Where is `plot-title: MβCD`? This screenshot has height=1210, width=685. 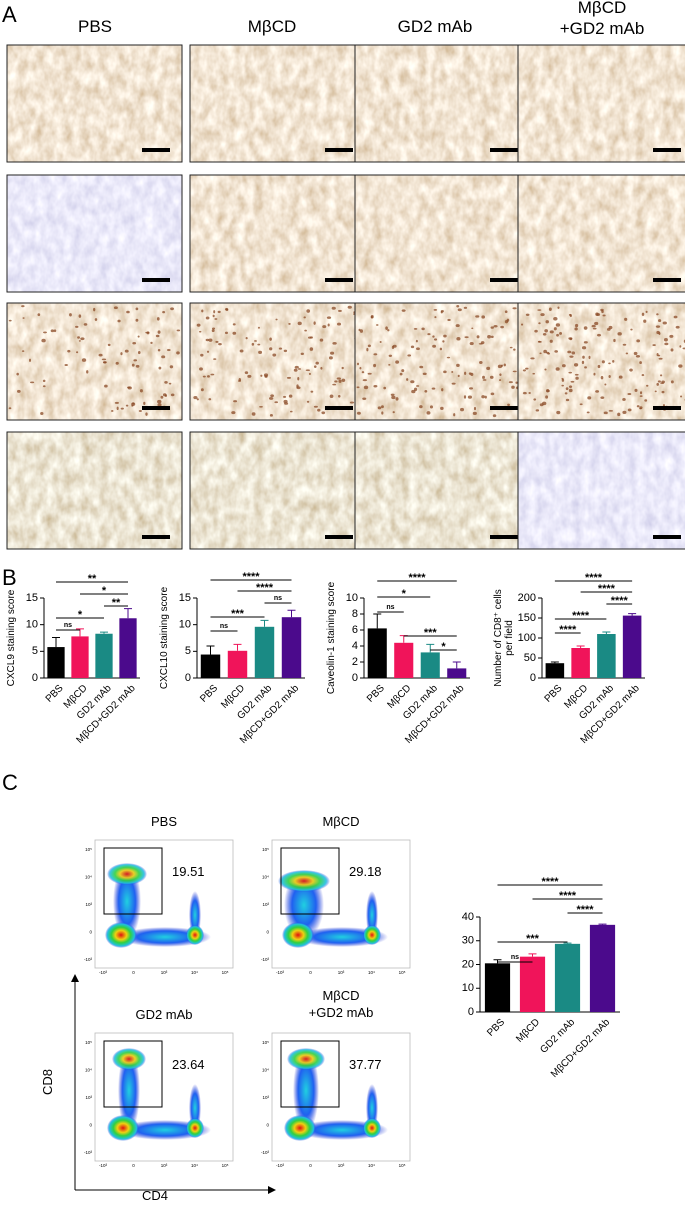
plot-title: MβCD is located at coordinates (340, 821).